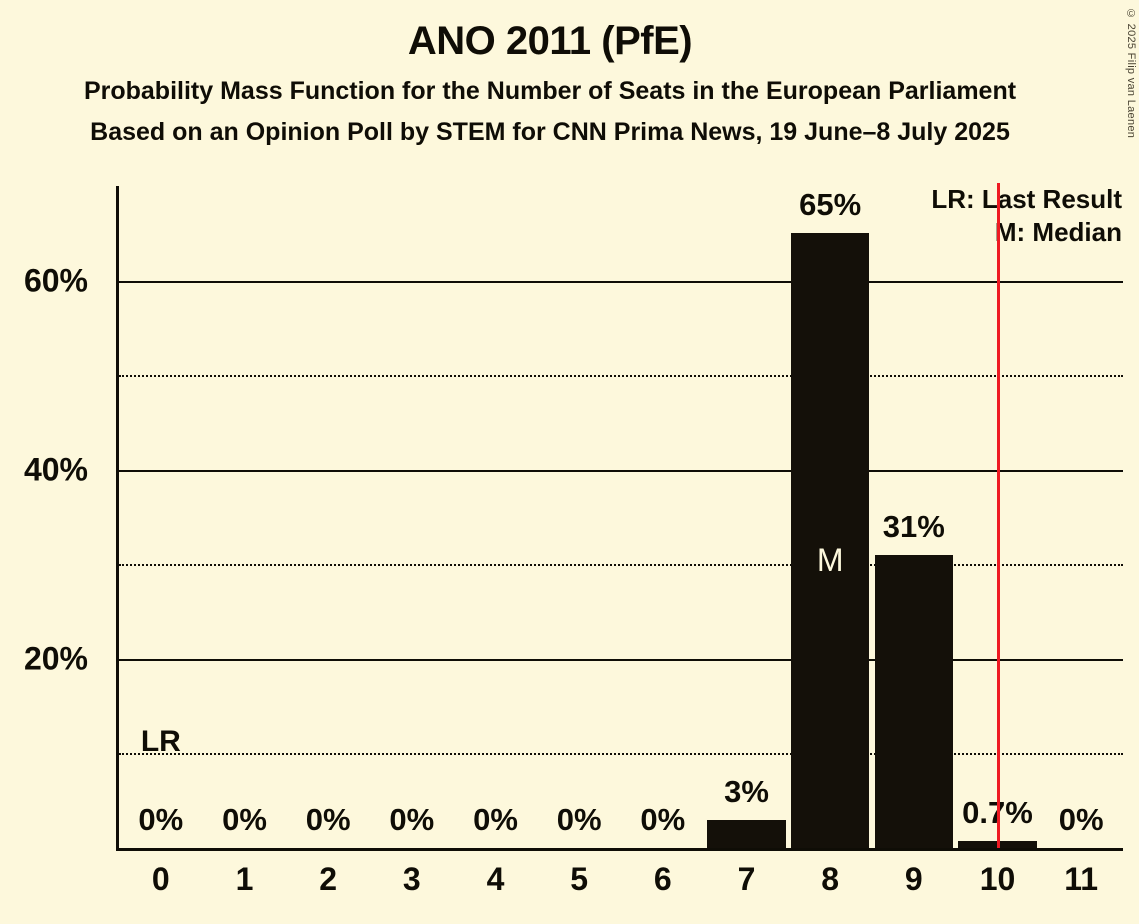 The height and width of the screenshot is (924, 1139). What do you see at coordinates (550, 41) in the screenshot?
I see `page-title: ANO 2011 (PfE)` at bounding box center [550, 41].